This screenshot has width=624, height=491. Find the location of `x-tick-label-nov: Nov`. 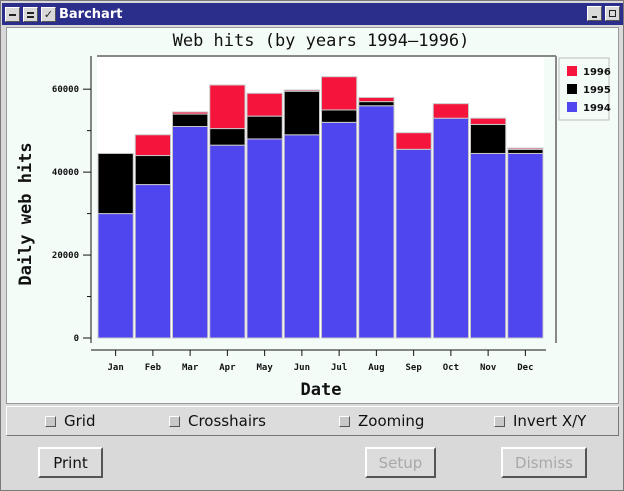

x-tick-label-nov: Nov is located at coordinates (488, 368).